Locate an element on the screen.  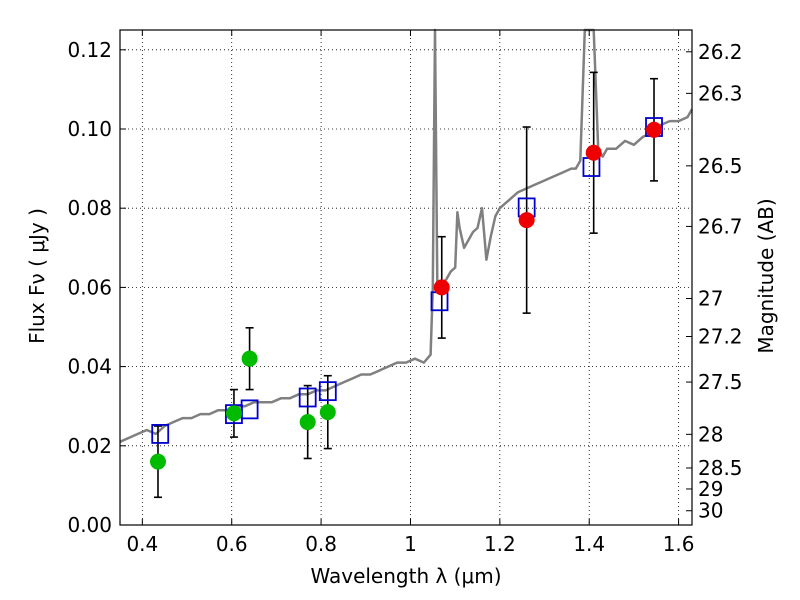
y-tick-label: 0.02 is located at coordinates (89, 446).